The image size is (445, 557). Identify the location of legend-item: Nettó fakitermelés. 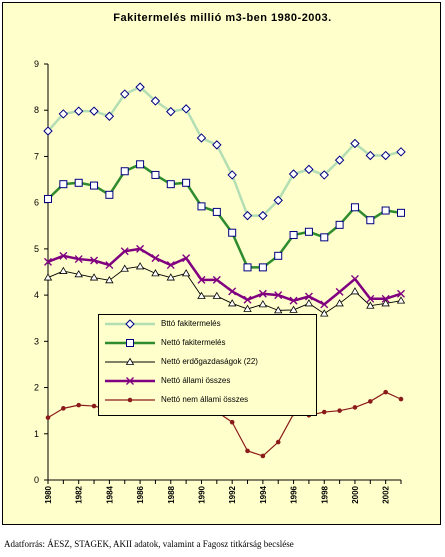
(207, 343).